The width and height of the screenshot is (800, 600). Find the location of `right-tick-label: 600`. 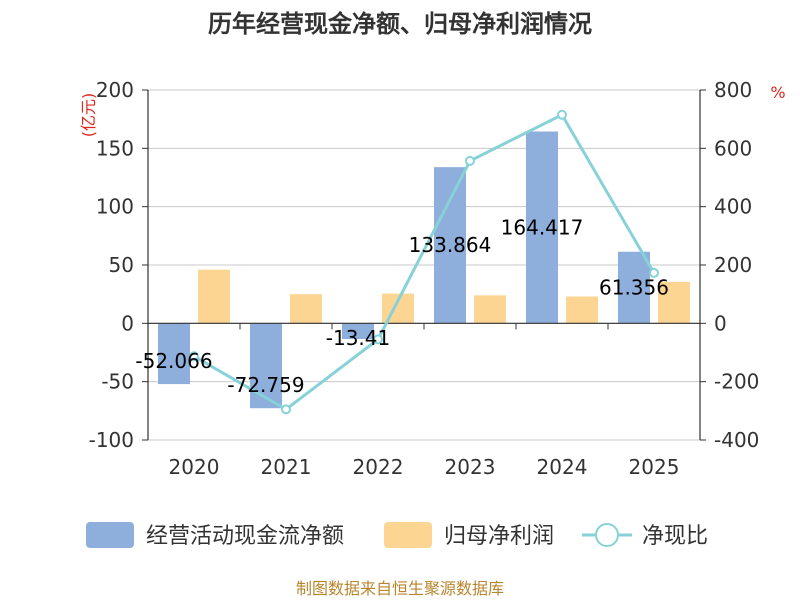

right-tick-label: 600 is located at coordinates (733, 148).